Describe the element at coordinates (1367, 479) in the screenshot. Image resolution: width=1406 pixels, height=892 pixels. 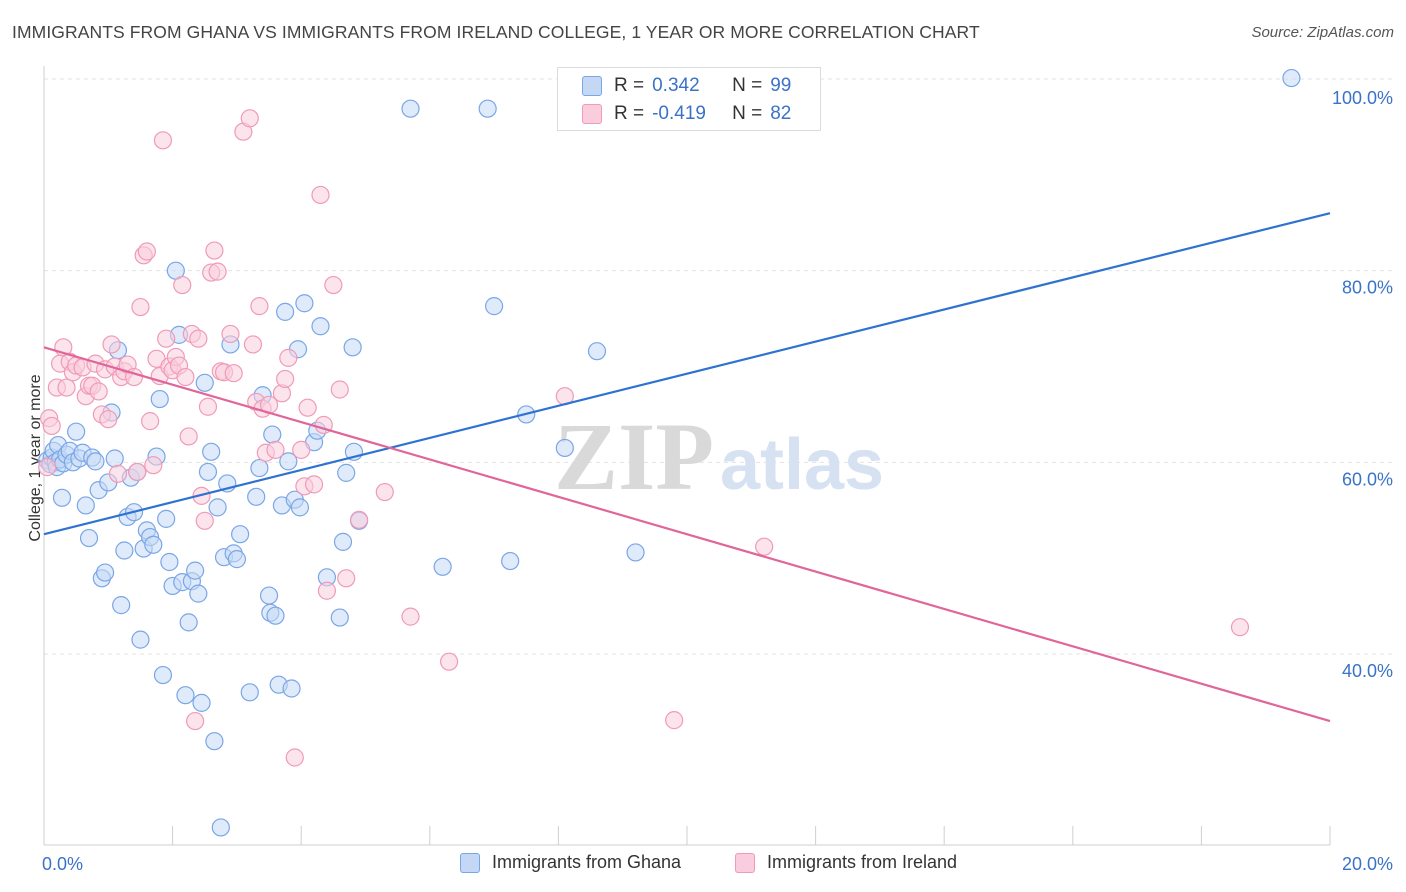
I see `y-tick-label: 60.0%` at that location.